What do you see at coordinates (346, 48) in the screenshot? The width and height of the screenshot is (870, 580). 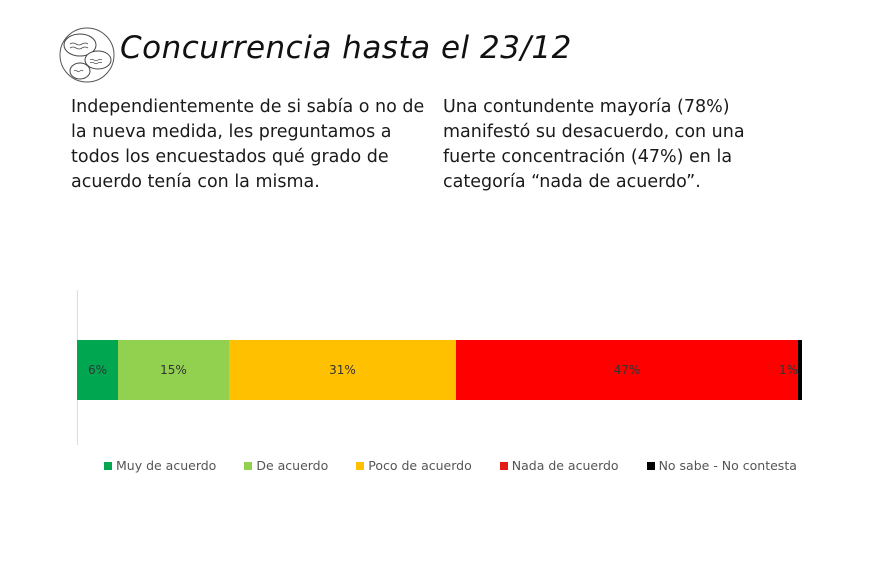 I see `page-title: Concurrencia hasta el 23/12` at bounding box center [346, 48].